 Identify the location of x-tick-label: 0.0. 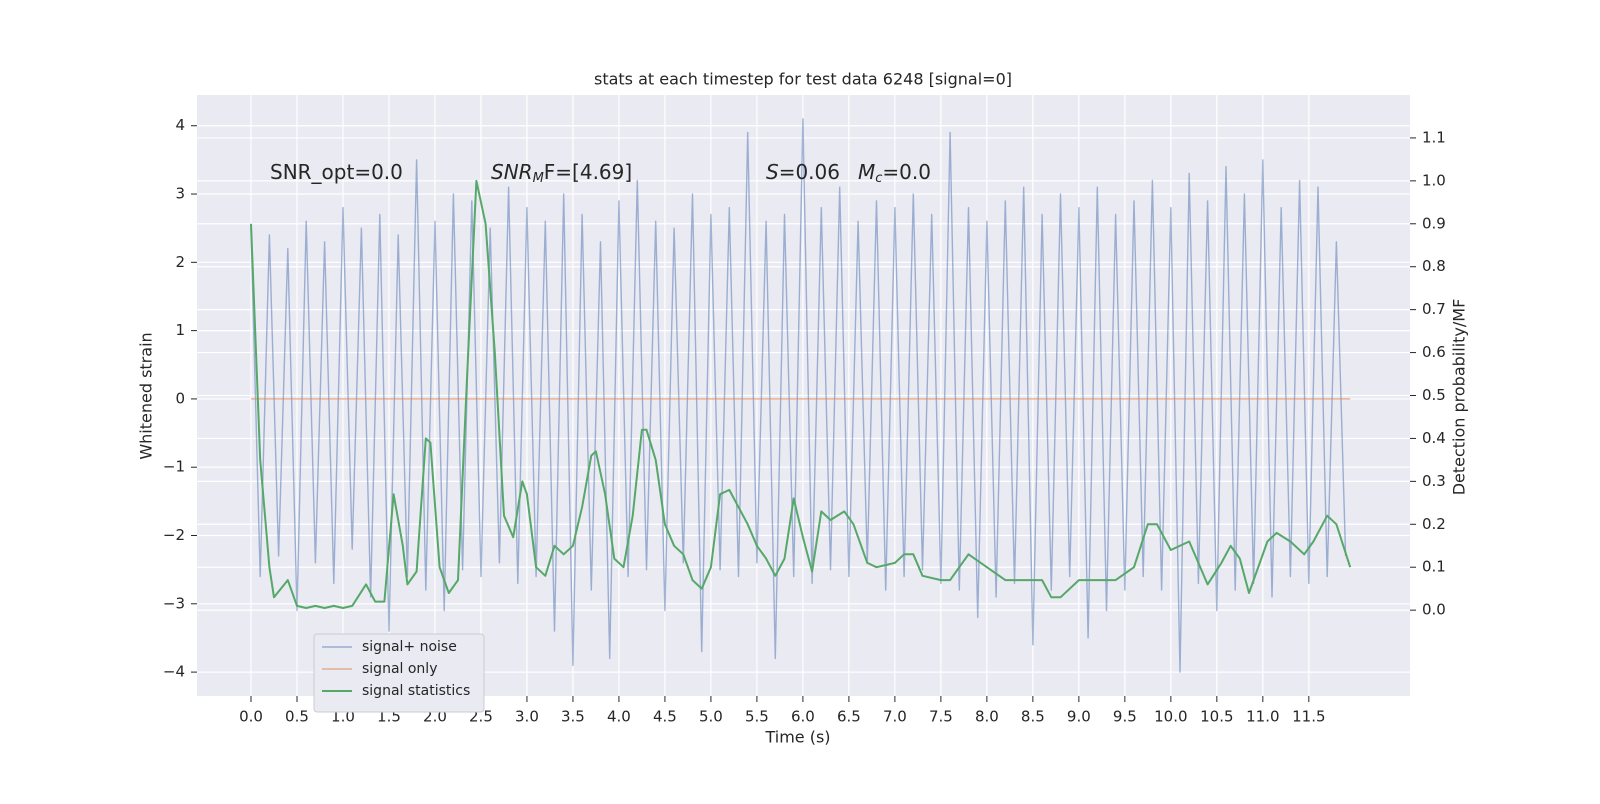
(251, 717).